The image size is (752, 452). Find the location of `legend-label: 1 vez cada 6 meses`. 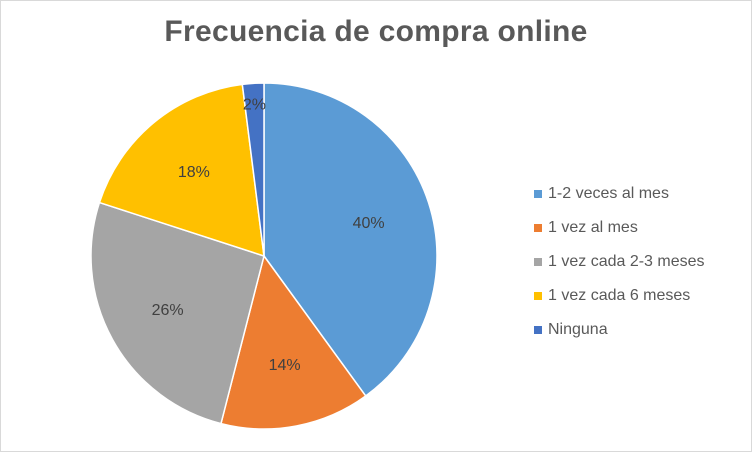

legend-label: 1 vez cada 6 meses is located at coordinates (619, 295).